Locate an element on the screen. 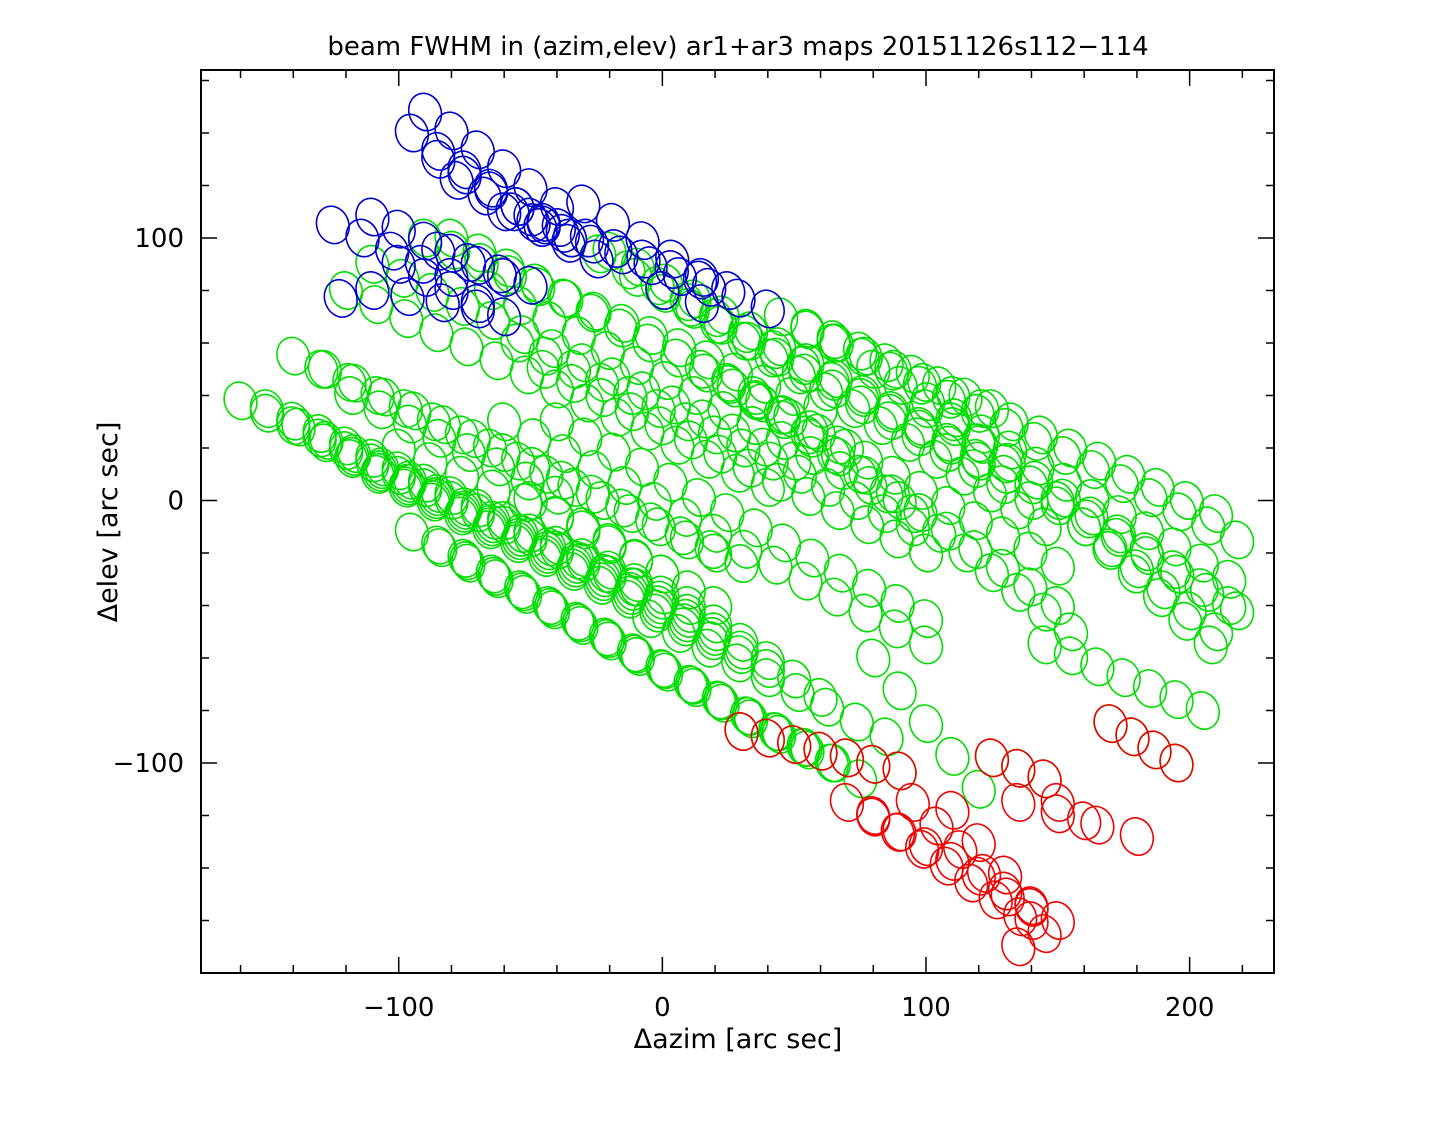 The image size is (1436, 1138). x-tick-label: 0 is located at coordinates (662, 1008).